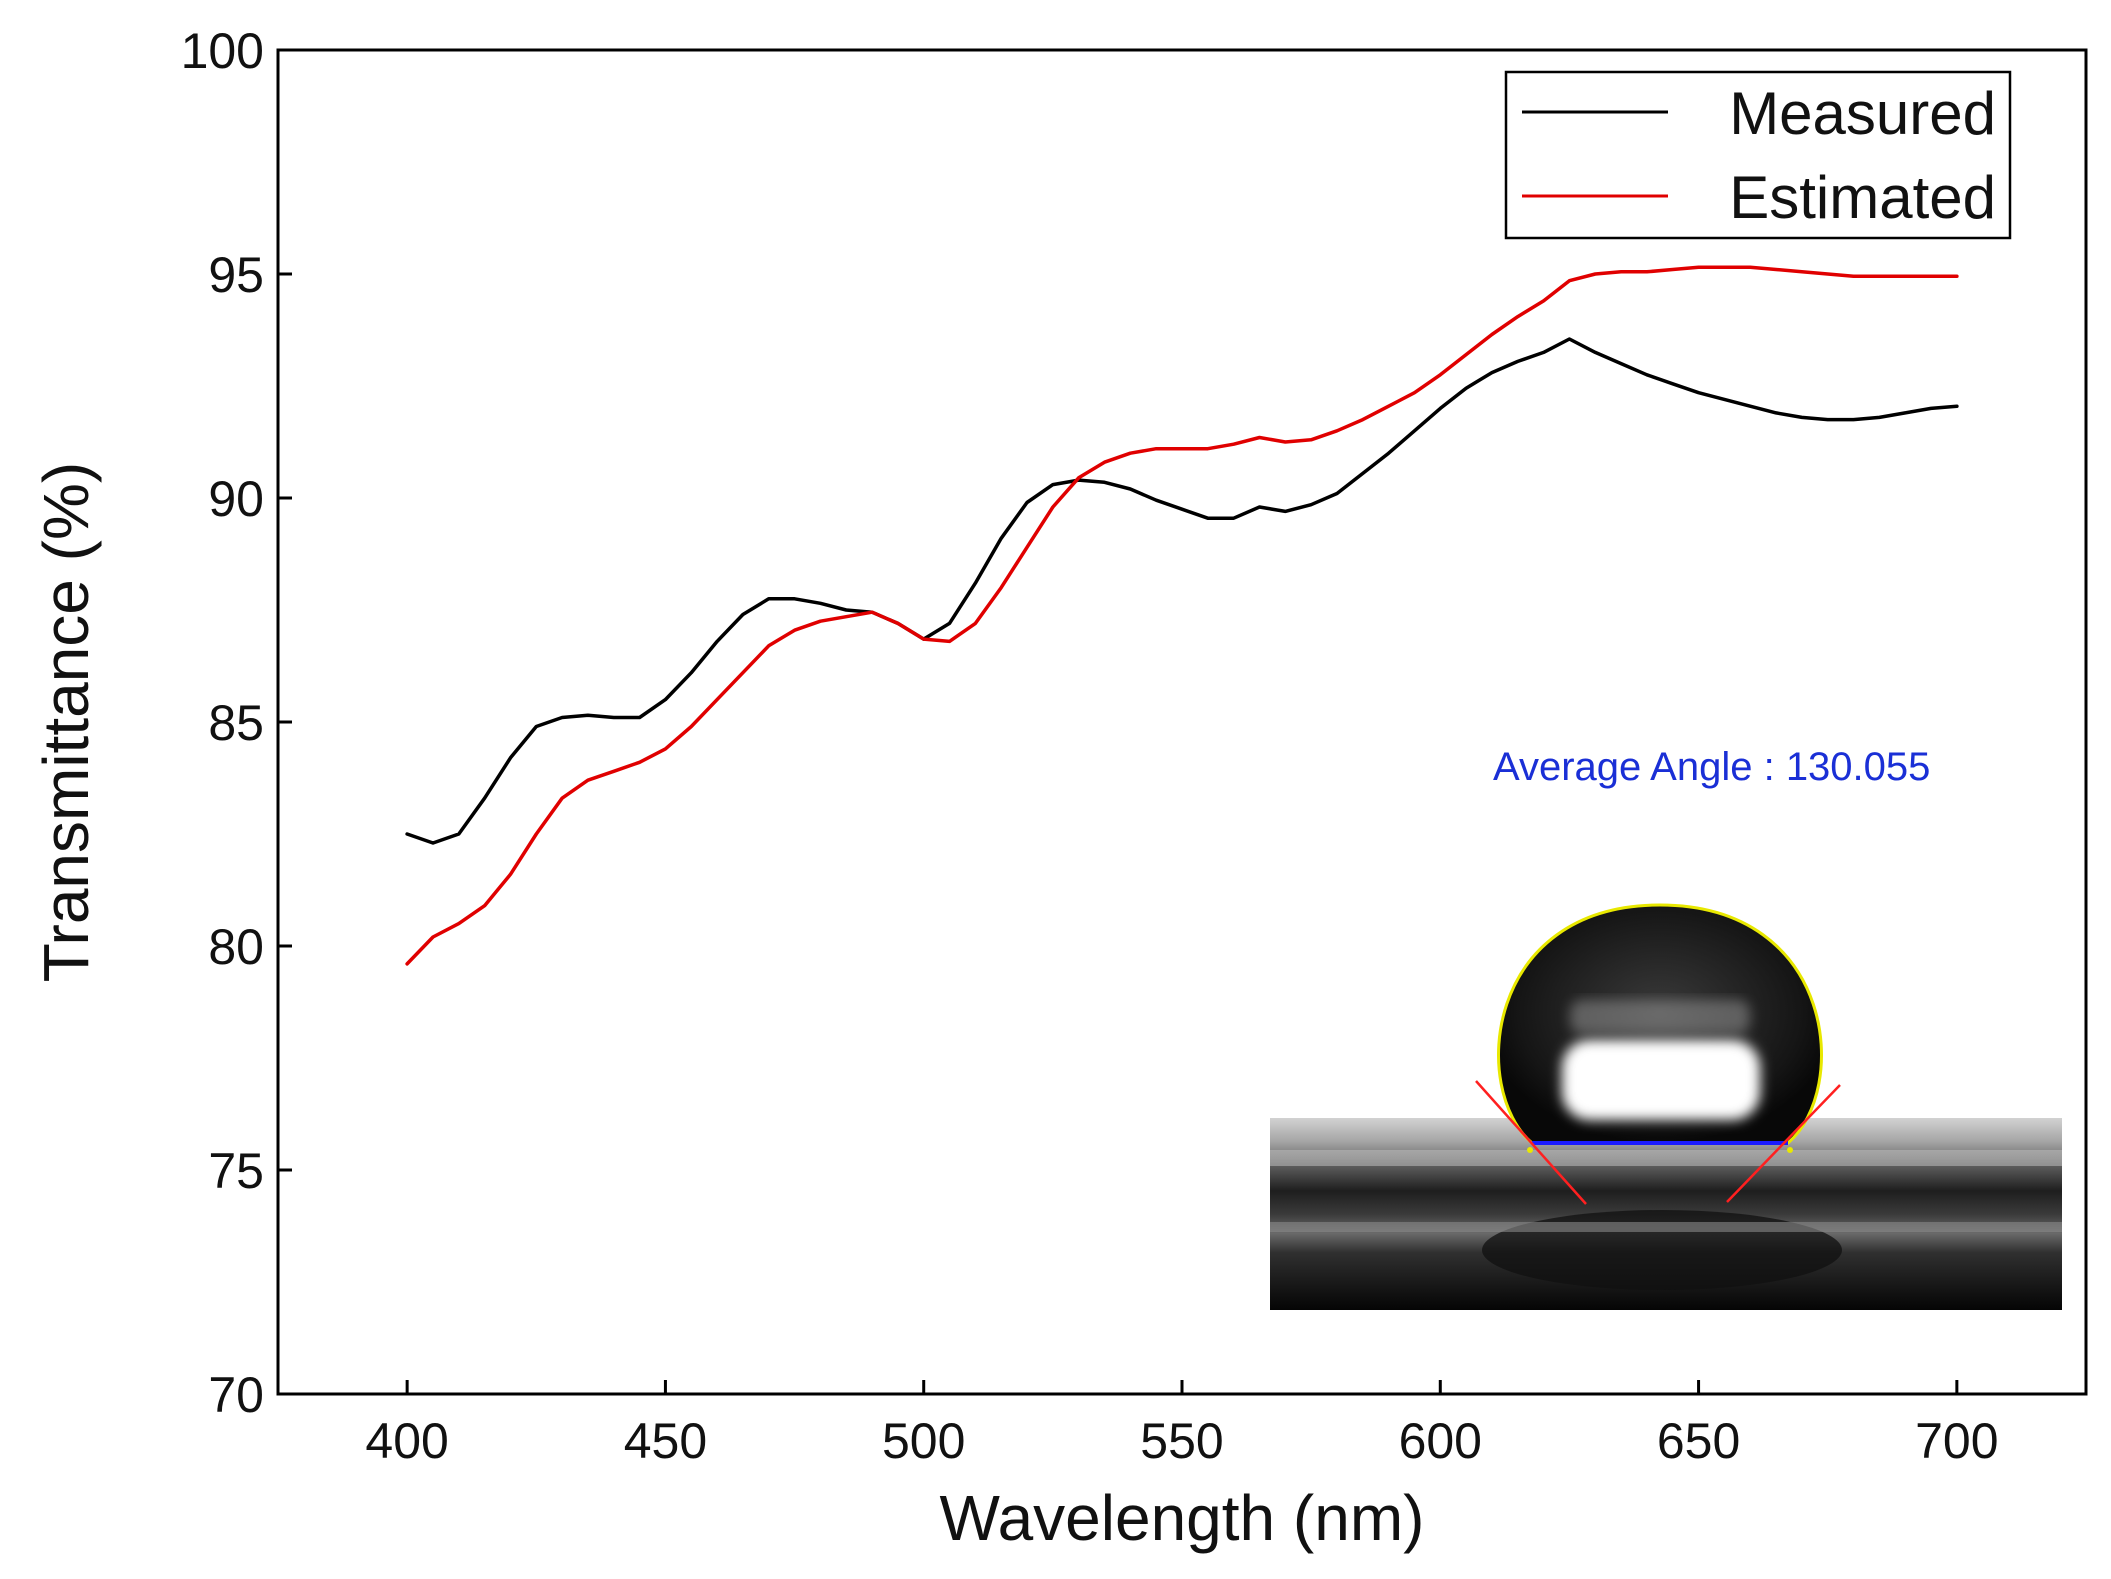 This screenshot has width=2111, height=1579. I want to click on legend: Measured Estimated, so click(1758, 155).